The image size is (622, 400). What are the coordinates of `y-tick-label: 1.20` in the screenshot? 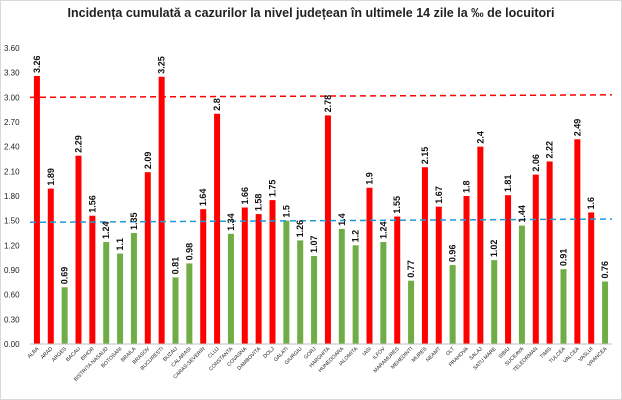 It's located at (12, 245).